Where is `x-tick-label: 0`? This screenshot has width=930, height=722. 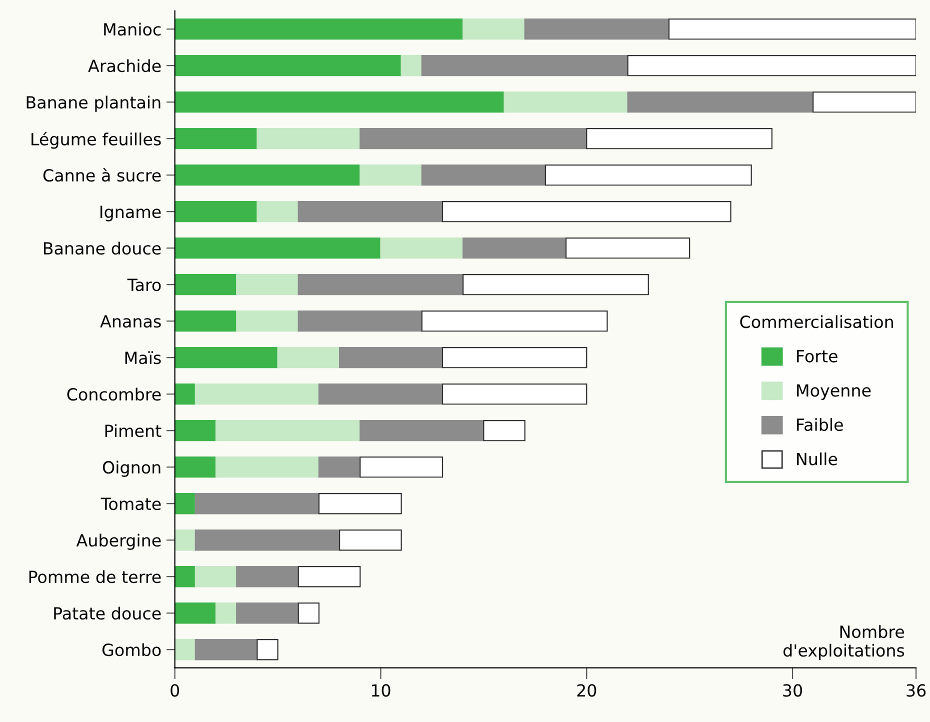
x-tick-label: 0 is located at coordinates (175, 690).